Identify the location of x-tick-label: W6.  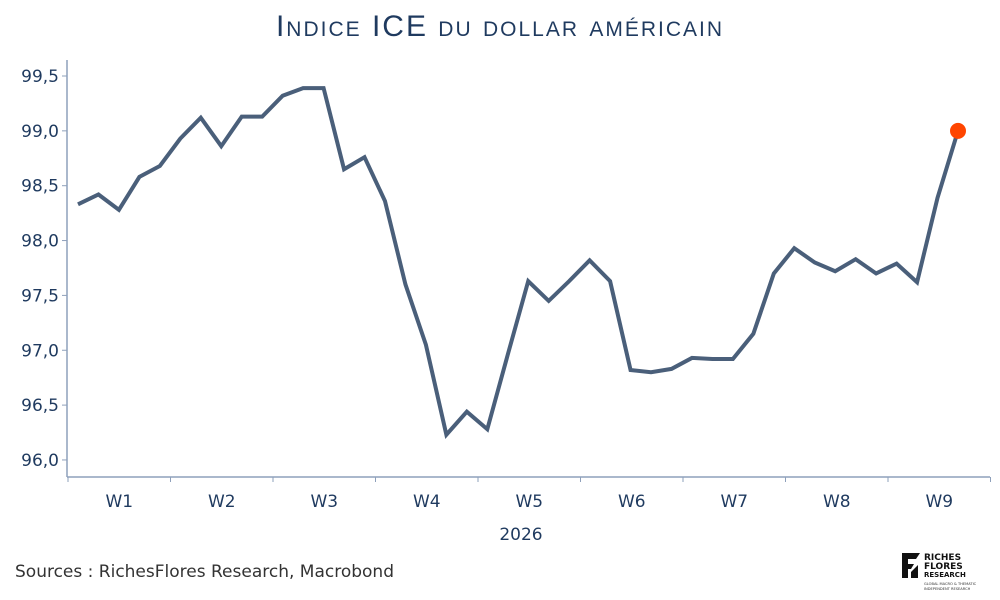
(632, 502).